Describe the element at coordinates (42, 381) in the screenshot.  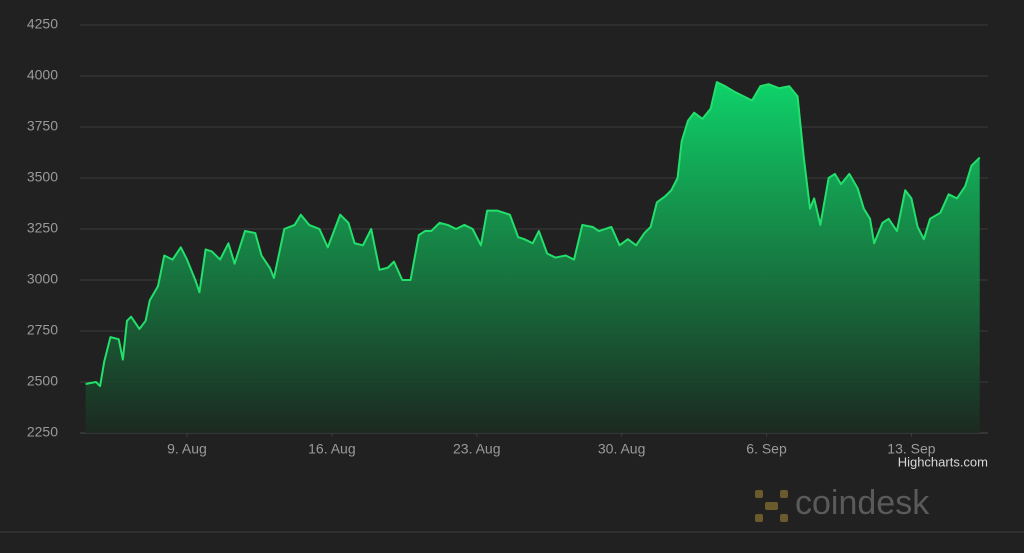
I see `y-tick-label: 2500` at that location.